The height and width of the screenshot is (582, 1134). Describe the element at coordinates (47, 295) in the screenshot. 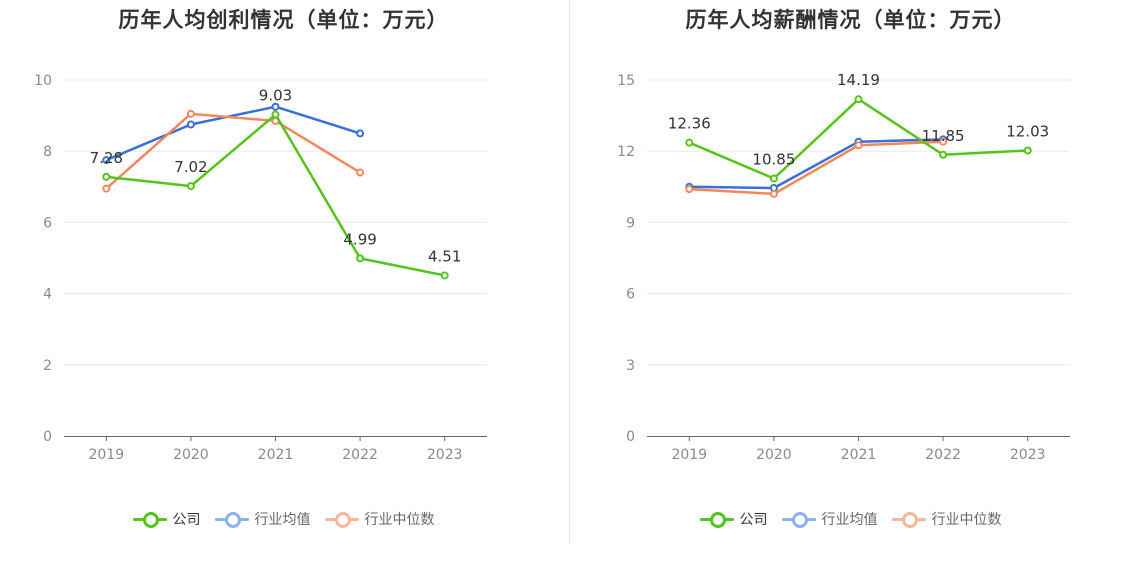

I see `y-tick-label: 4` at that location.